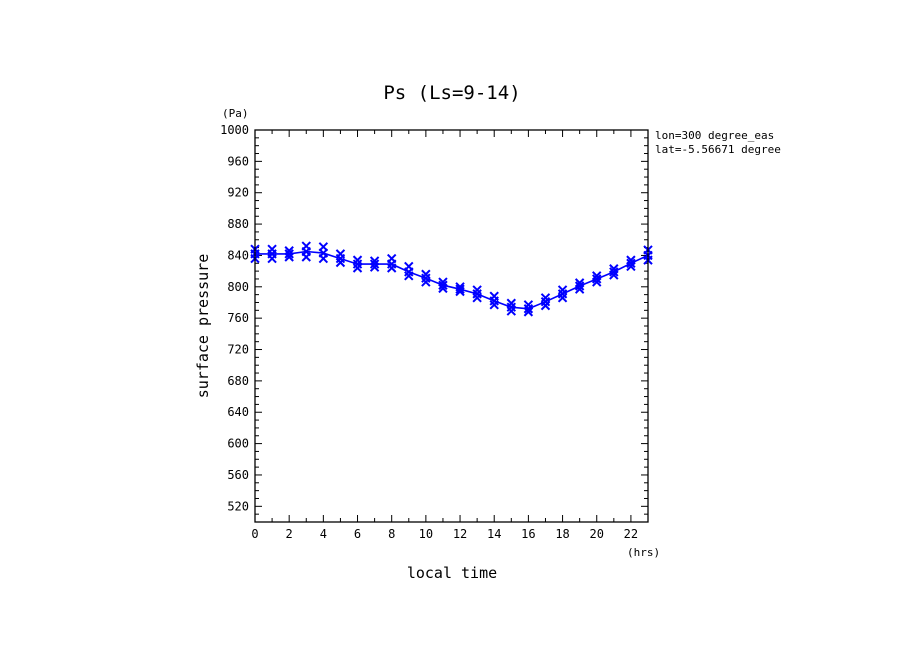 Image resolution: width=904 pixels, height=654 pixels. Describe the element at coordinates (238, 287) in the screenshot. I see `y-tick-label: 800` at that location.